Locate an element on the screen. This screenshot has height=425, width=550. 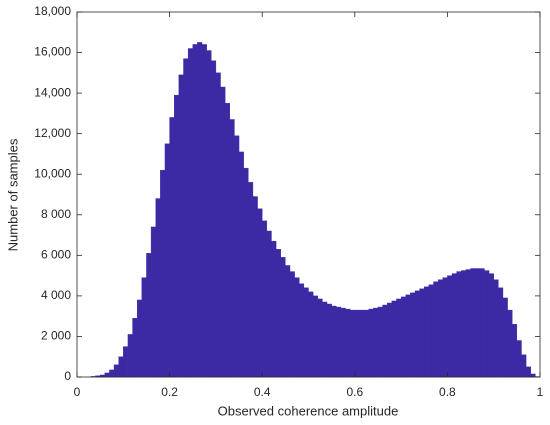
x-tick-label: 0.8 is located at coordinates (447, 392).